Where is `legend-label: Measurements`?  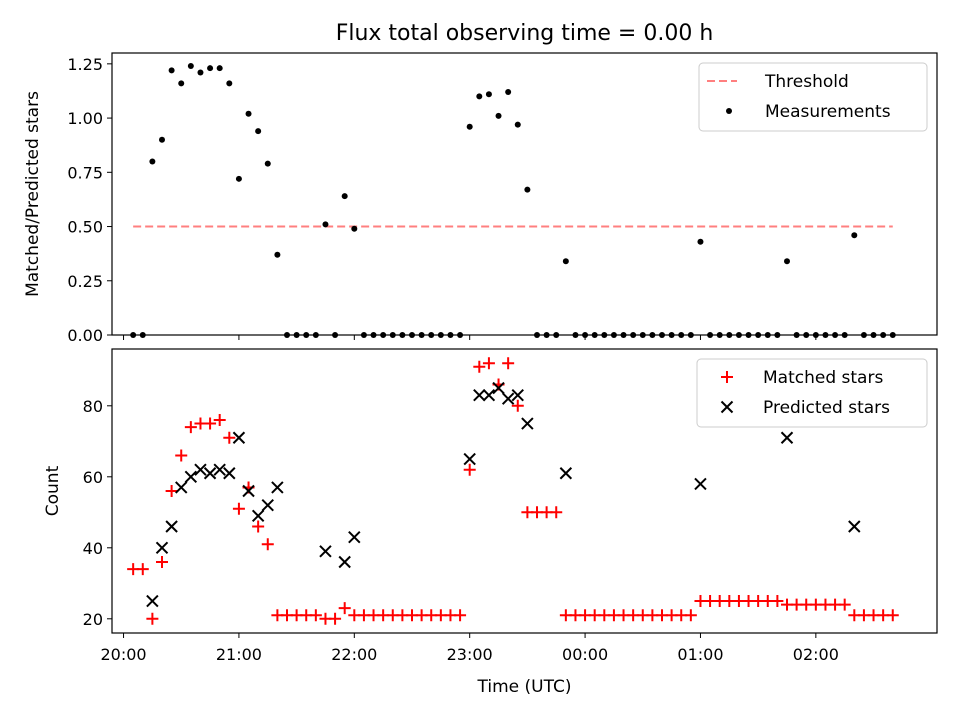 legend-label: Measurements is located at coordinates (828, 112).